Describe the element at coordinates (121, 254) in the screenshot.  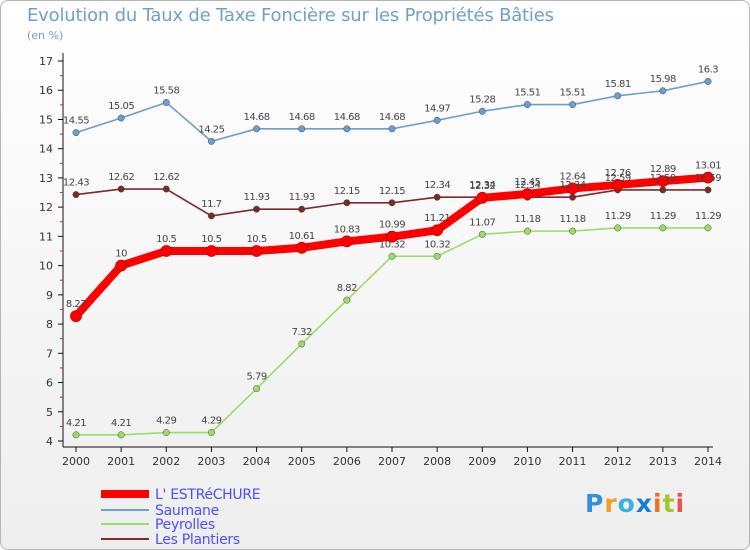
I see `data-label: 10` at that location.